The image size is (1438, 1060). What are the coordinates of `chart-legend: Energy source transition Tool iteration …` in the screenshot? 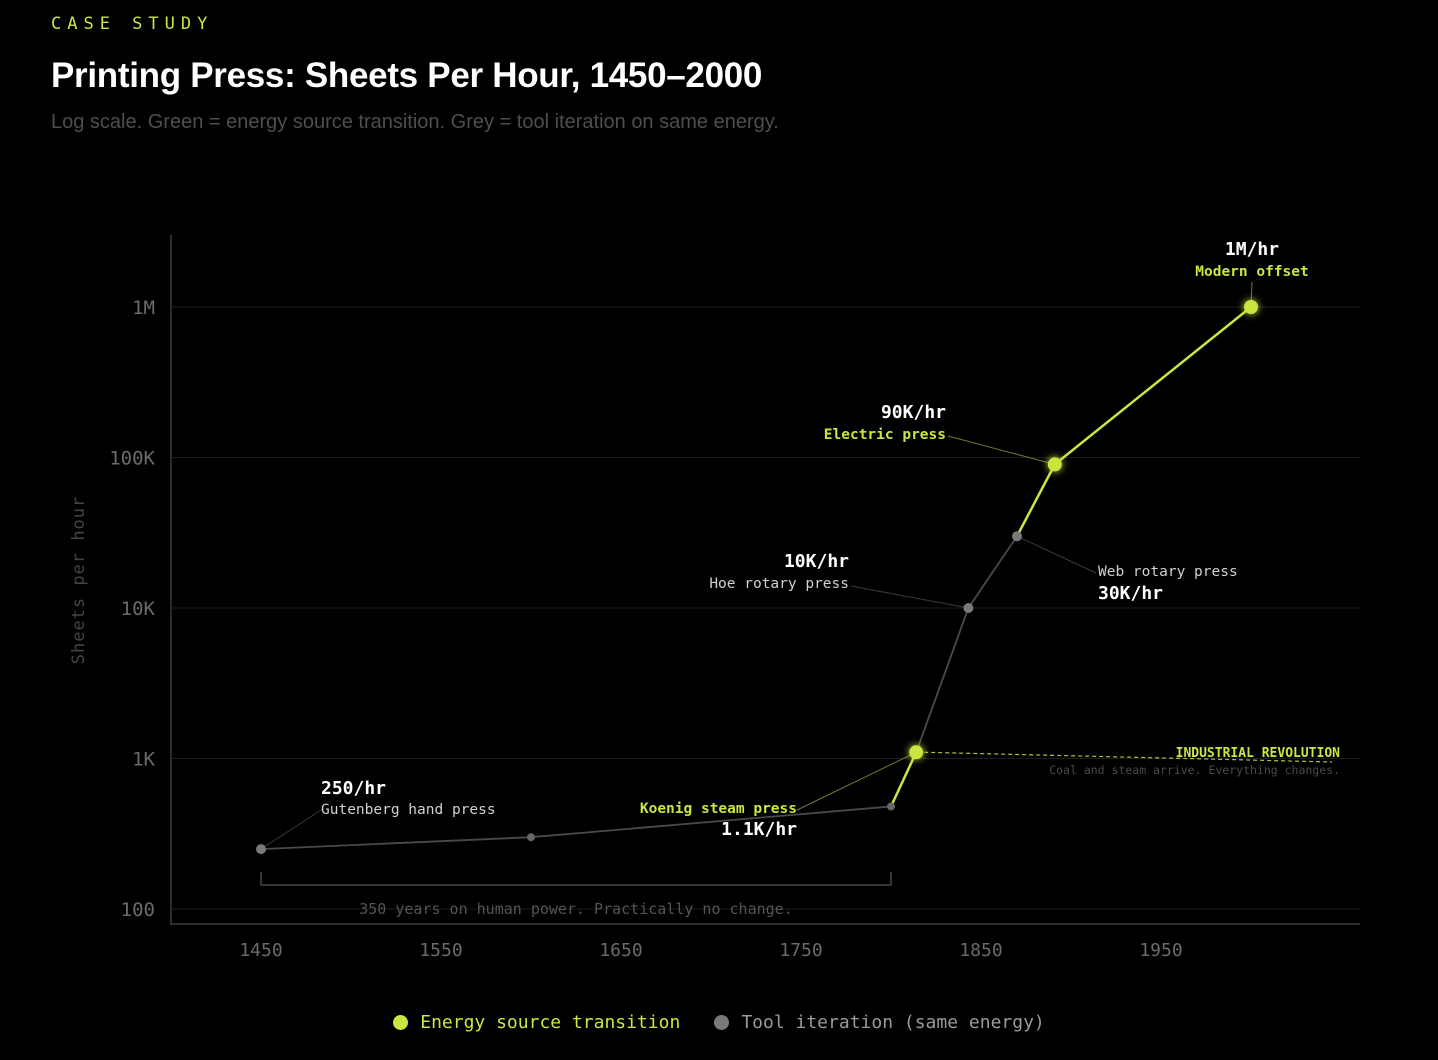 It's located at (719, 1022).